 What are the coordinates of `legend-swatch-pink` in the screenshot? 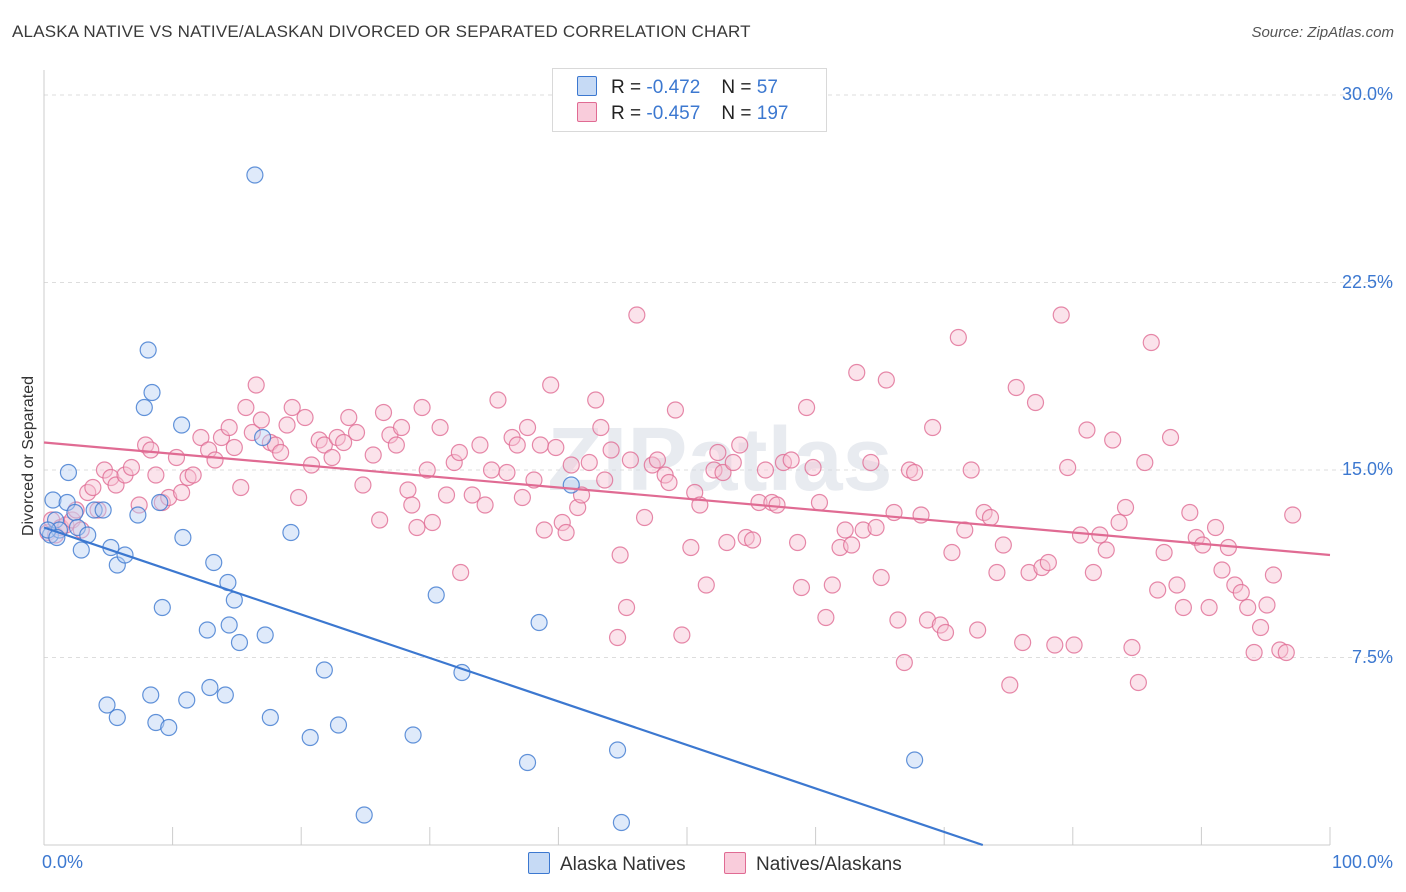 It's located at (735, 863).